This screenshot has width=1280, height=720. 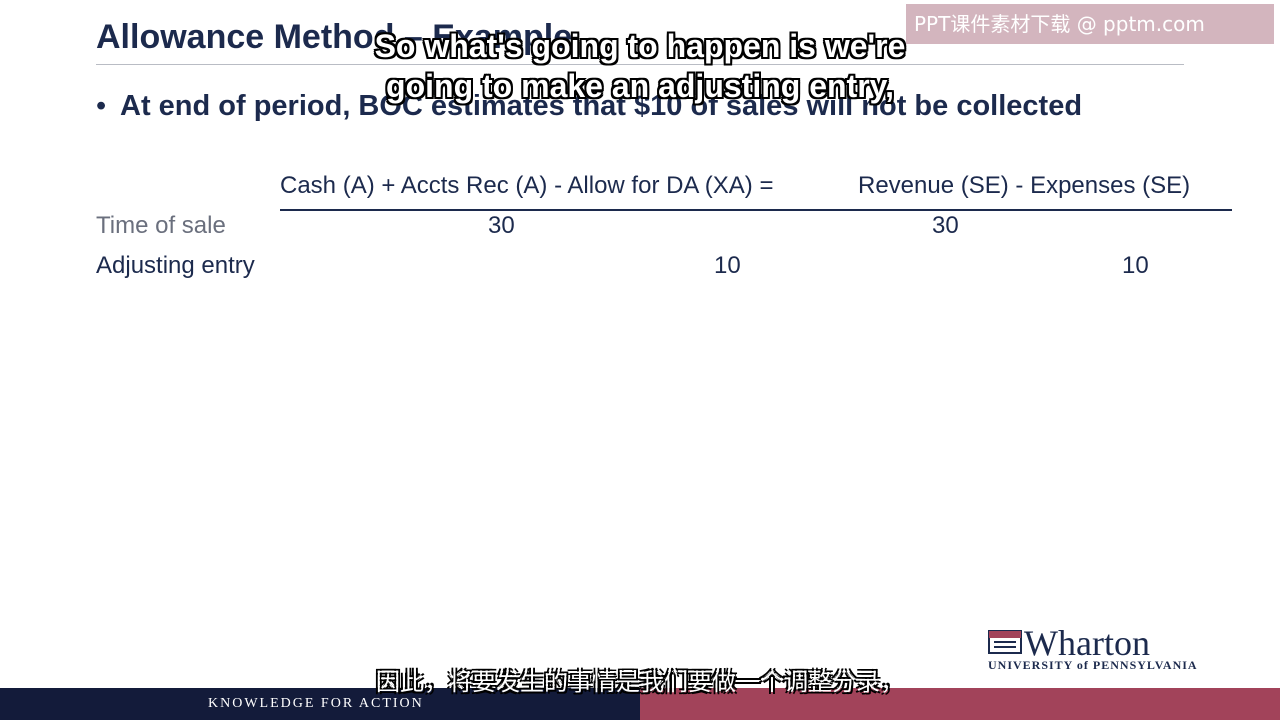 I want to click on watermark: PPT课件素材下载 @ pptm.com, so click(x=1090, y=24).